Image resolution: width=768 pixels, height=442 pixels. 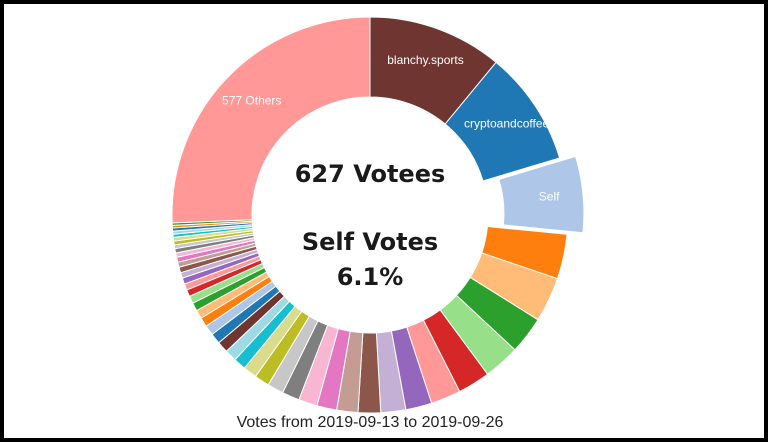 I want to click on center-self-votes-percent: 6.1%, so click(x=370, y=277).